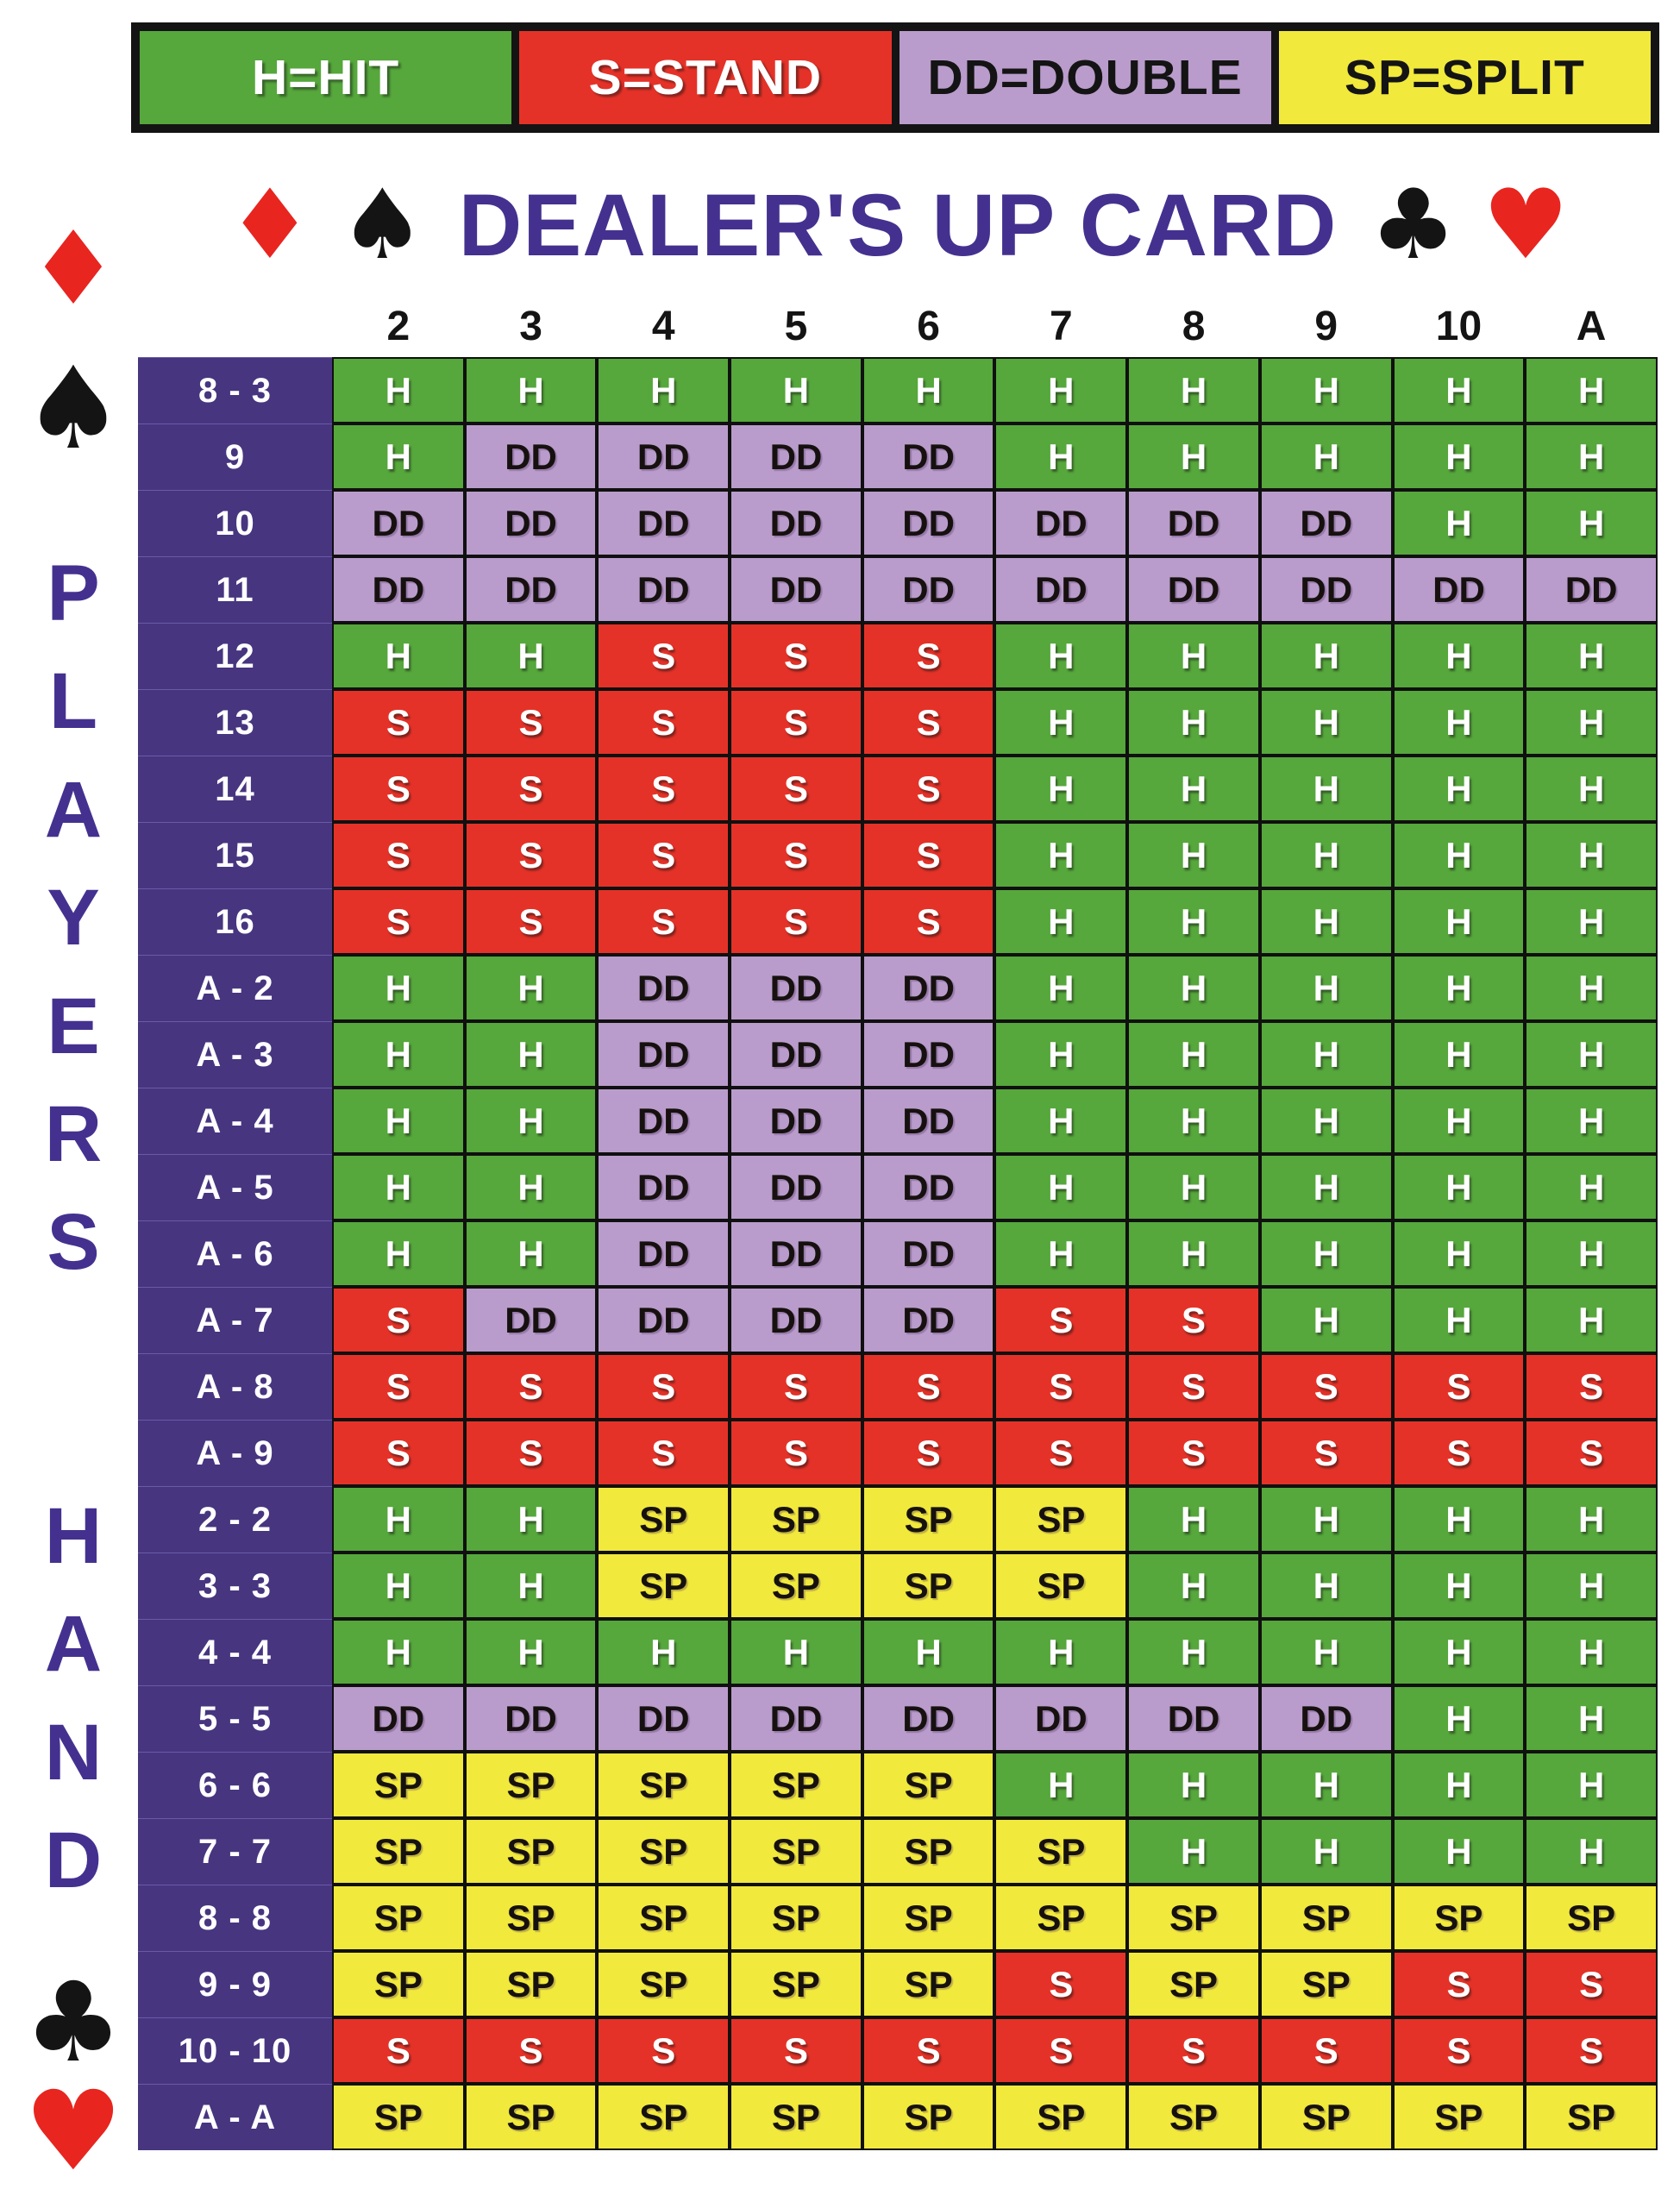 The image size is (1680, 2208). I want to click on legend-item: SP=SPLIT, so click(1464, 78).